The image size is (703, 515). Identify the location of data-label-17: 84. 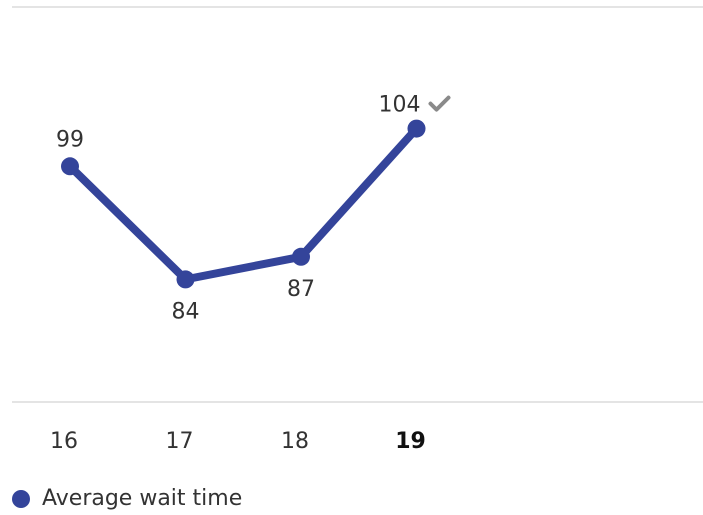
(186, 311).